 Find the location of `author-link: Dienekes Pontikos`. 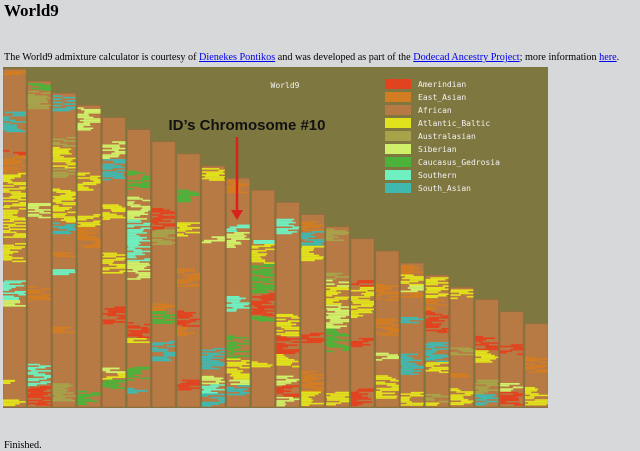

author-link: Dienekes Pontikos is located at coordinates (237, 58).